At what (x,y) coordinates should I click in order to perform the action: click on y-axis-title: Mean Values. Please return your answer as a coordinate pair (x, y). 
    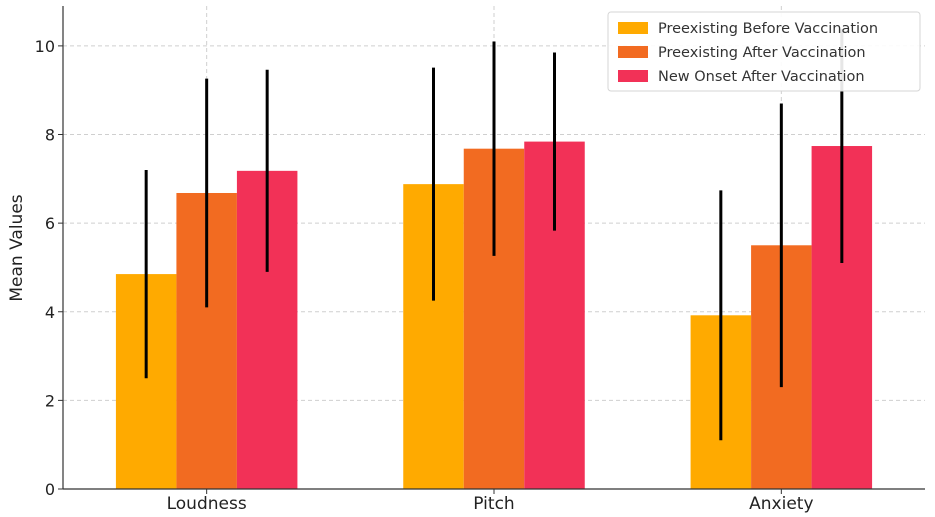
    Looking at the image, I should click on (17, 247).